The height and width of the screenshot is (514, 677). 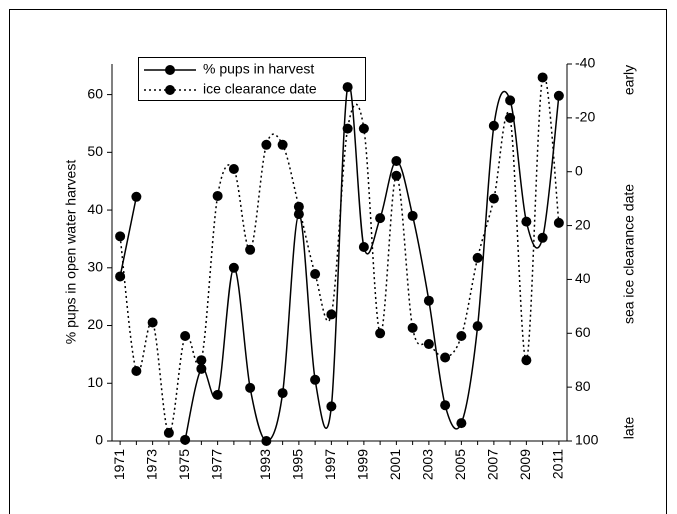 What do you see at coordinates (363, 464) in the screenshot?
I see `x-tick-label: 1999` at bounding box center [363, 464].